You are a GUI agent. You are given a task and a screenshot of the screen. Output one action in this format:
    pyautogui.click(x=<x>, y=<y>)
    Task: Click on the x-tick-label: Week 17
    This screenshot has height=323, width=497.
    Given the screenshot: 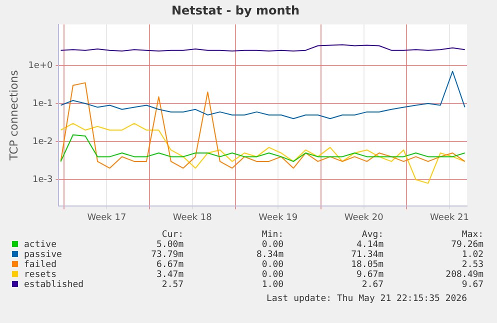 What is the action you would take?
    pyautogui.click(x=106, y=217)
    